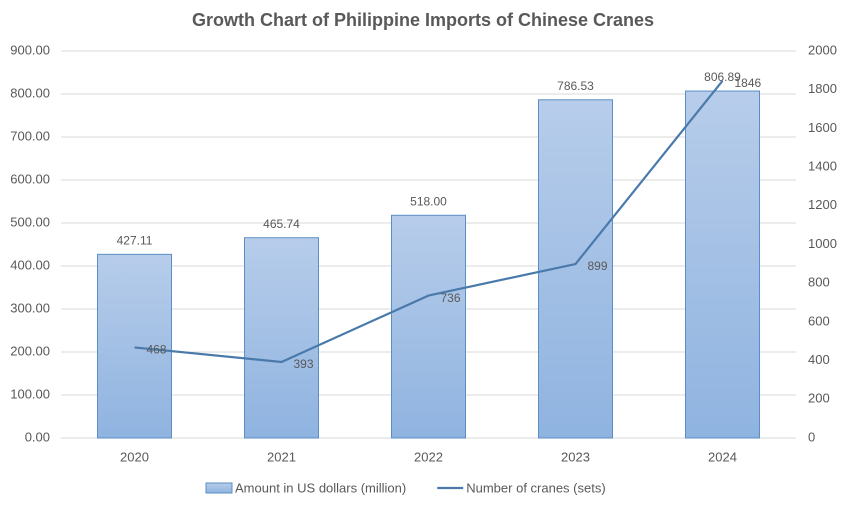 This screenshot has width=847, height=512. I want to click on bar-value-label: 427.11, so click(135, 241).